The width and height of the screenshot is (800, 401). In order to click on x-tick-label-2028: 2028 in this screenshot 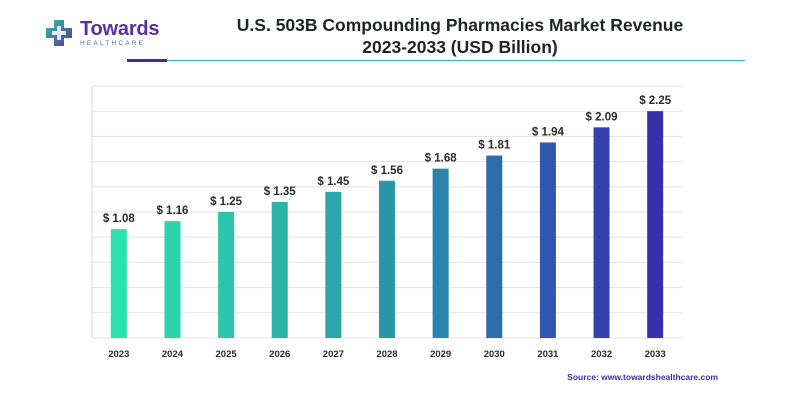, I will do `click(386, 354)`.